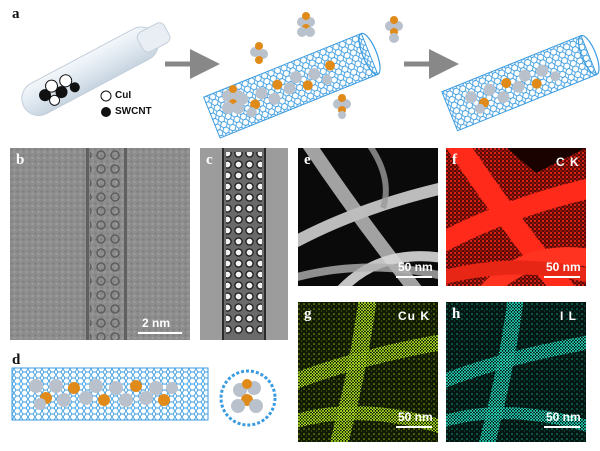 The width and height of the screenshot is (600, 451). Describe the element at coordinates (106, 112) in the screenshot. I see `swcnt-legend-icon` at that location.